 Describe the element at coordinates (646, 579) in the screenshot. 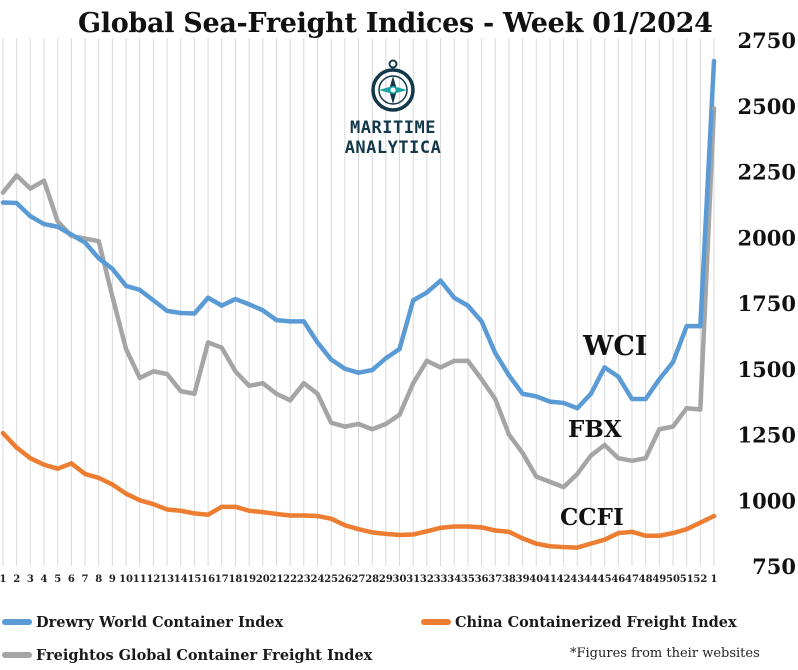

I see `x-tick-label: 48` at that location.